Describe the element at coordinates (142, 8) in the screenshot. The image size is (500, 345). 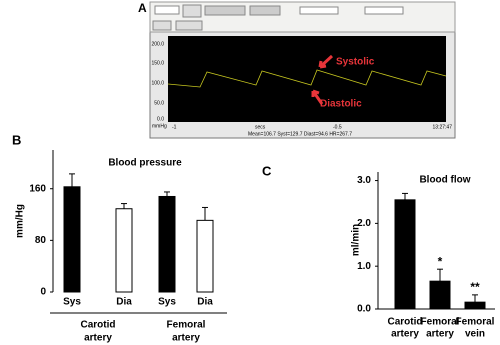
I see `panel-label: A` at that location.